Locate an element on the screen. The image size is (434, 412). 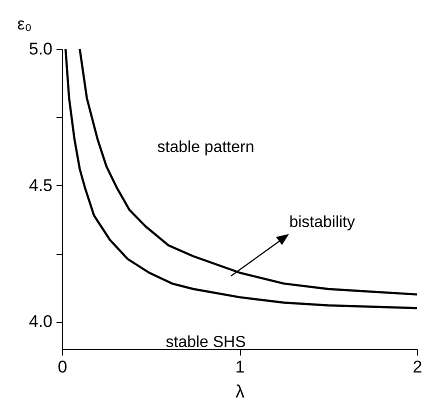
x-tick-label: 1 is located at coordinates (240, 367).